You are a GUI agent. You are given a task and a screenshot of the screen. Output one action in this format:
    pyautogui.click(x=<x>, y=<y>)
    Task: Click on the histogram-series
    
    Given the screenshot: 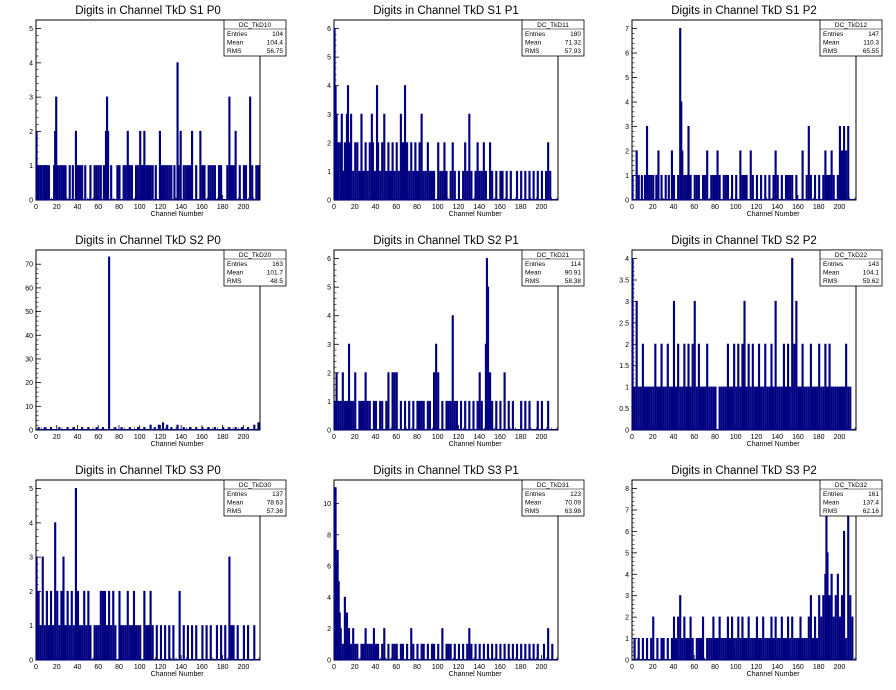 What is the action you would take?
    pyautogui.click(x=740, y=114)
    